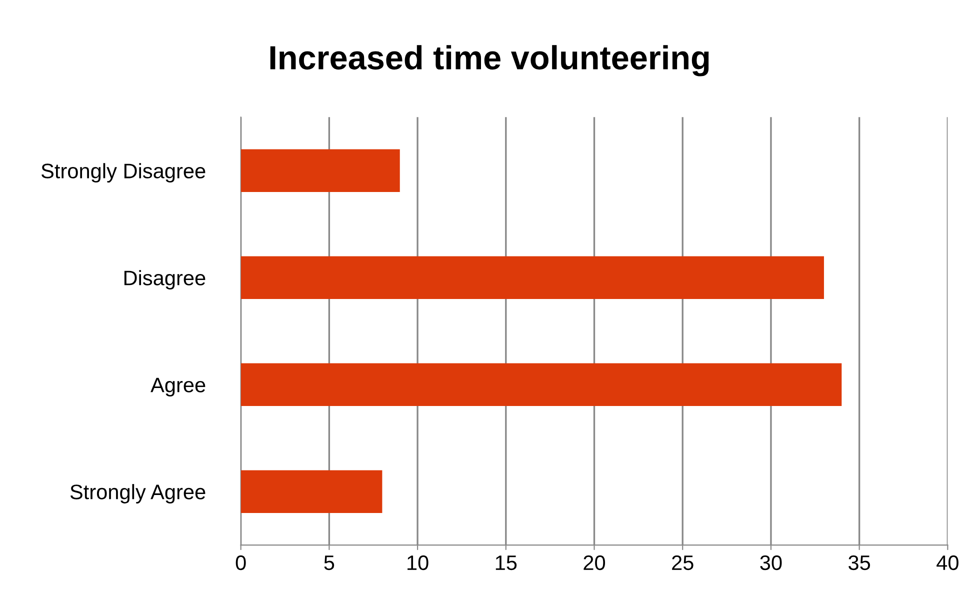 The image size is (979, 607). I want to click on x-tick-label: 15, so click(506, 563).